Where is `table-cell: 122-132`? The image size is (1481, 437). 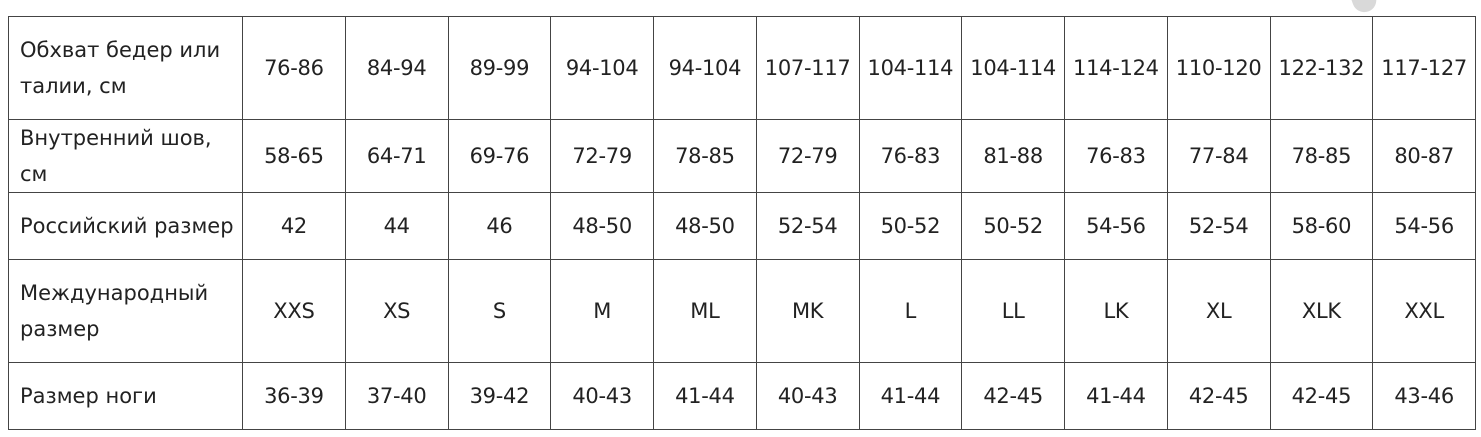 table-cell: 122-132 is located at coordinates (1321, 68).